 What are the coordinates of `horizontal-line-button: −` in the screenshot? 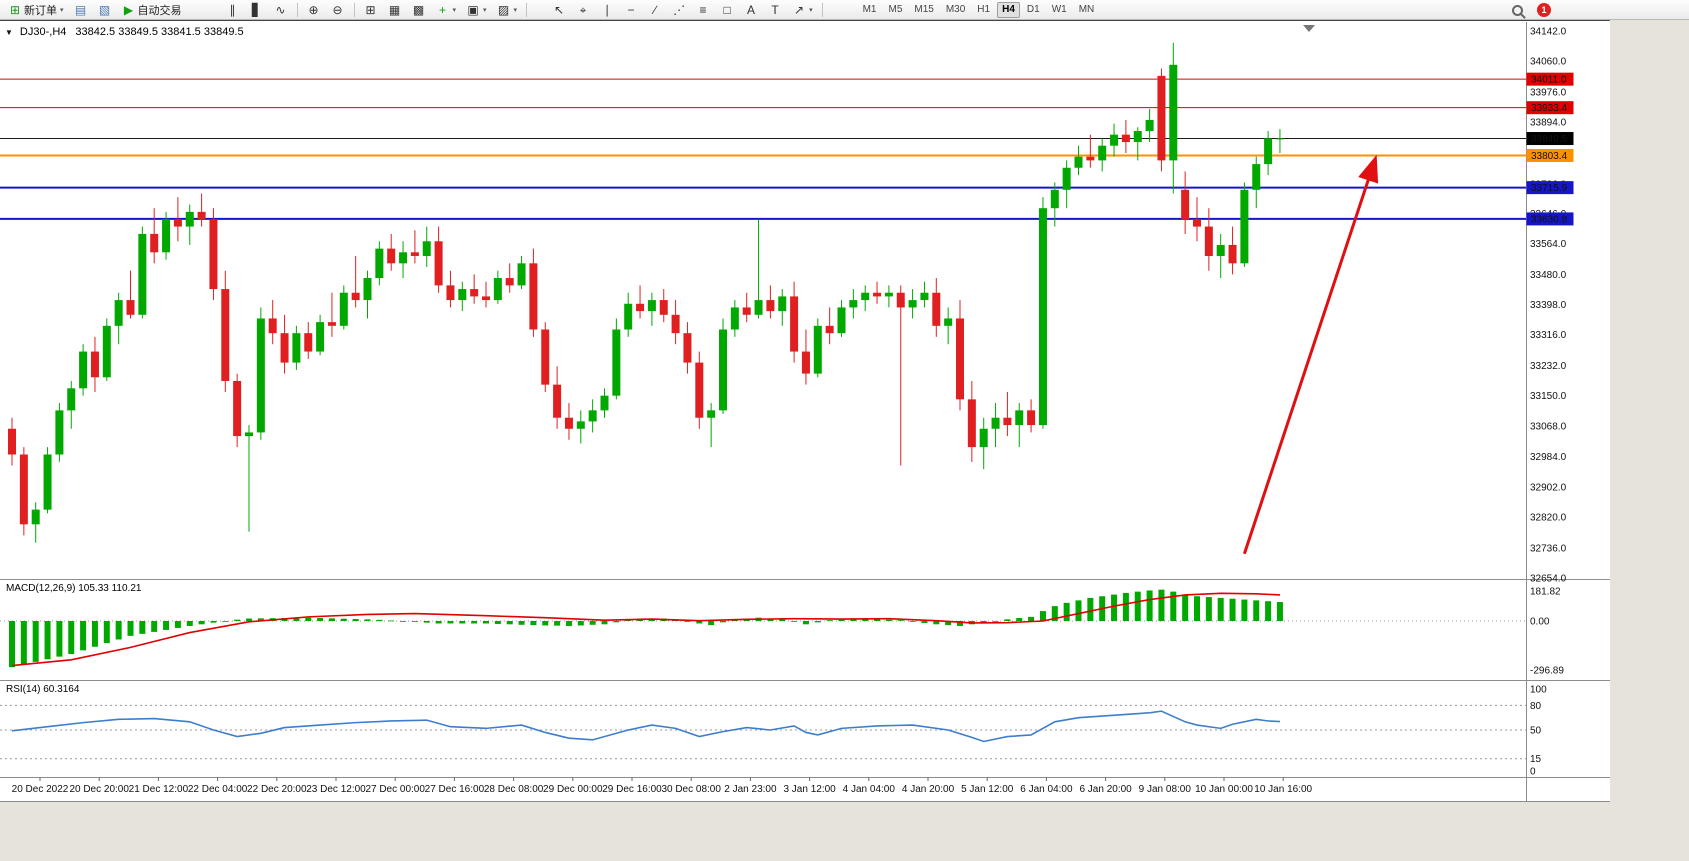 It's located at (631, 10).